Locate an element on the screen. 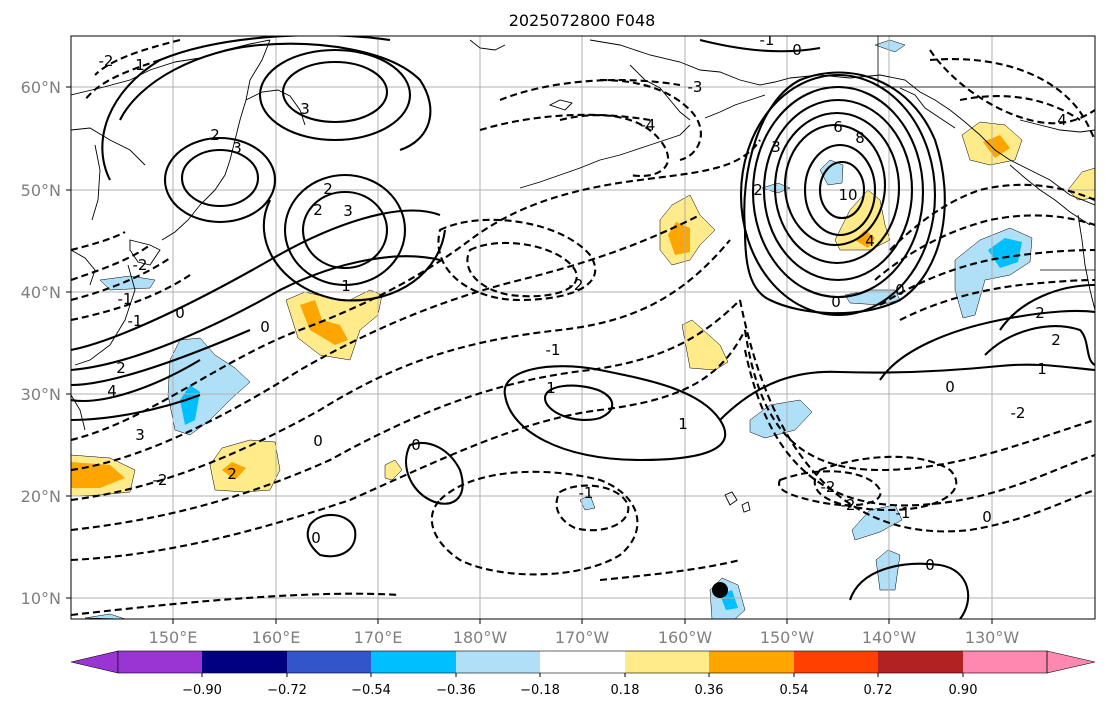 This screenshot has height=716, width=1105. y-tick-label: 50°N is located at coordinates (41, 190).